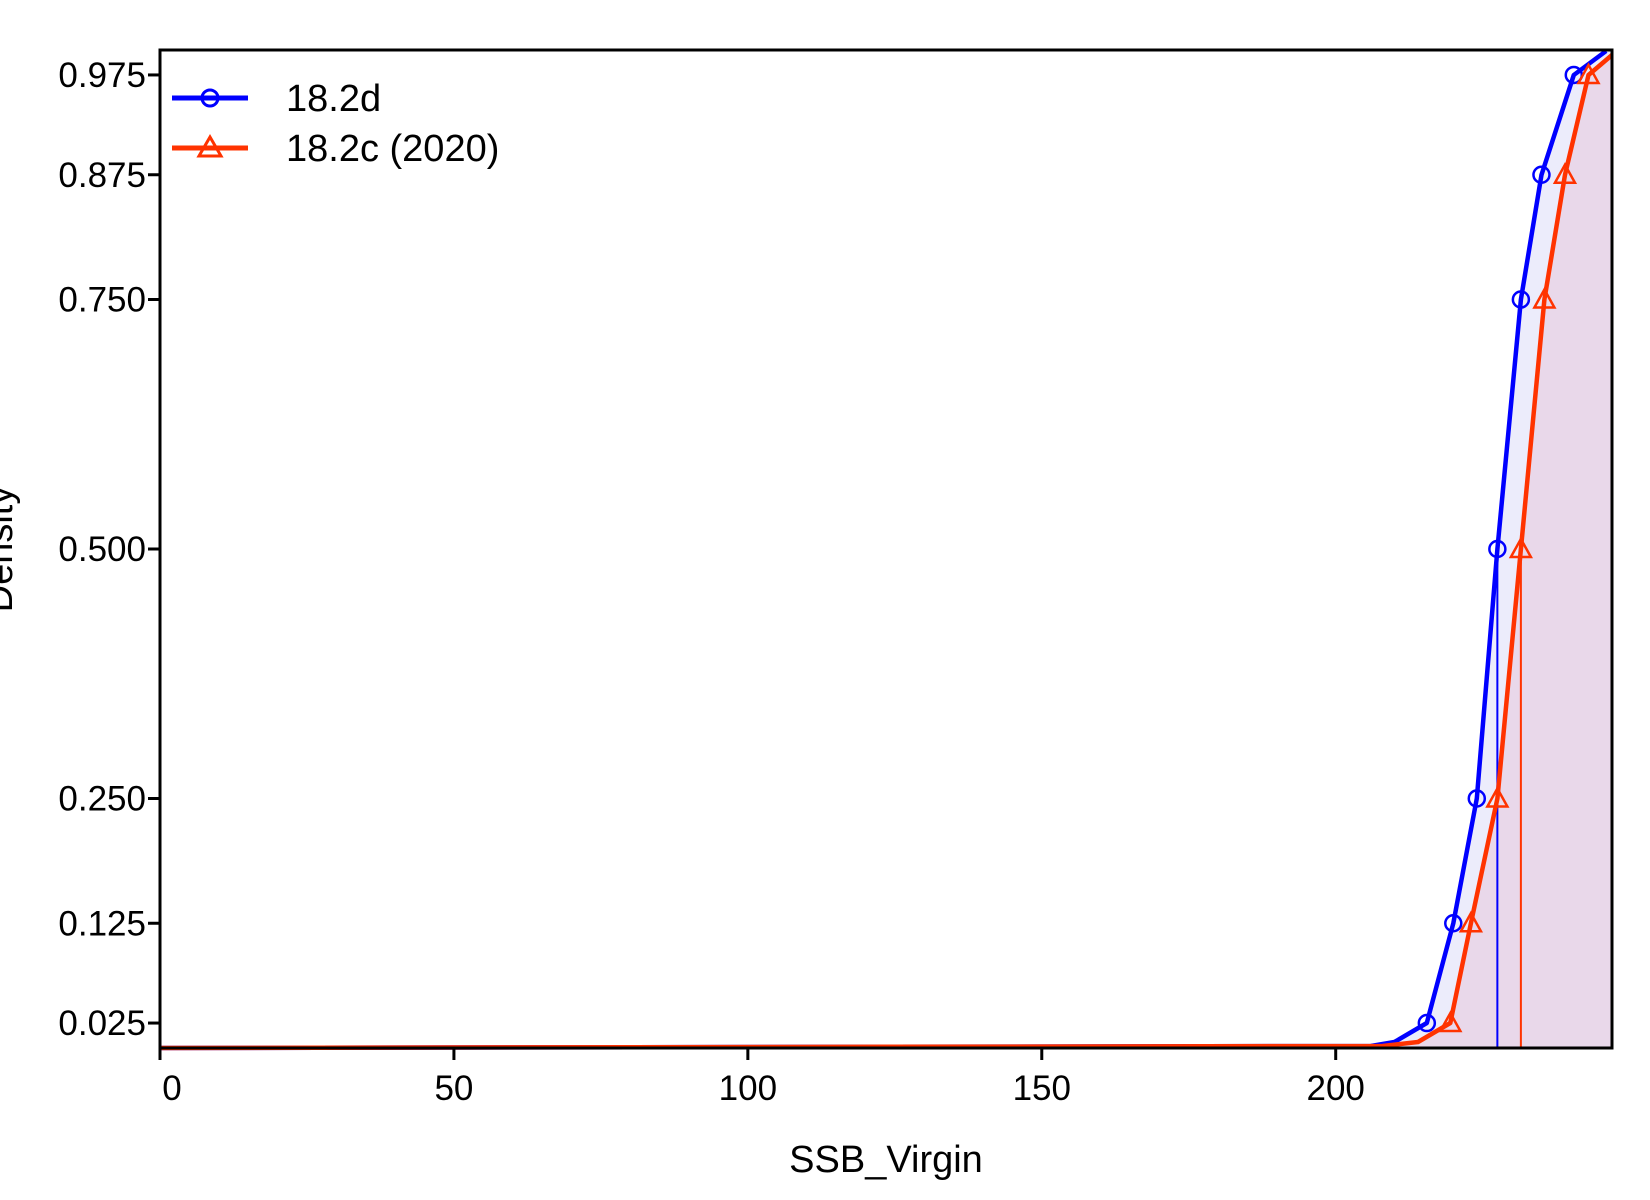 Image resolution: width=1650 pixels, height=1200 pixels. What do you see at coordinates (1336, 1088) in the screenshot?
I see `x-tick-label: 200` at bounding box center [1336, 1088].